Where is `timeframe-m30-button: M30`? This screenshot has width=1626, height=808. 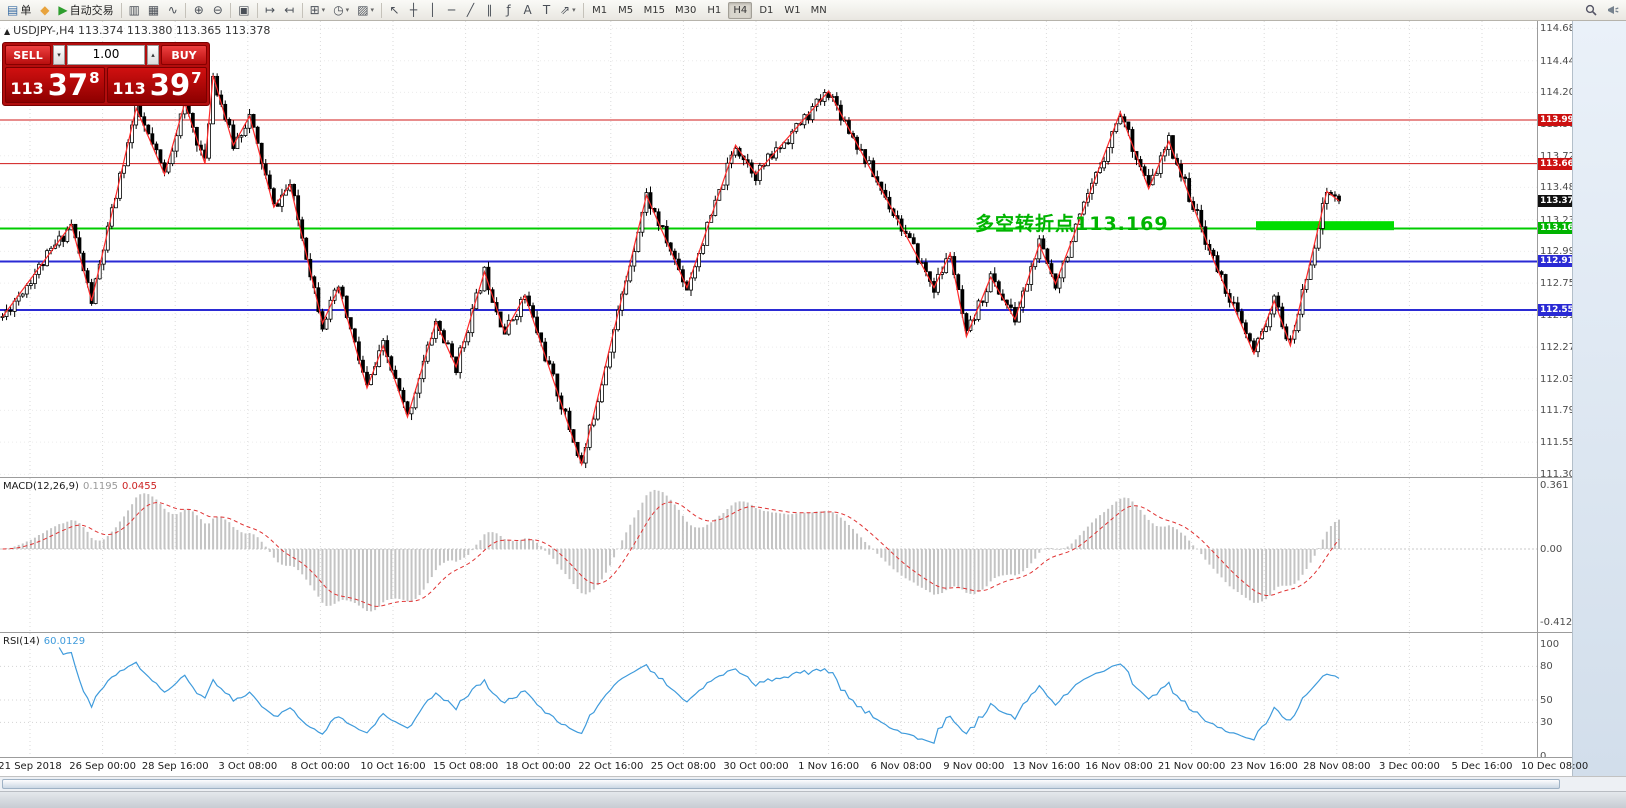 timeframe-m30-button: M30 is located at coordinates (685, 10).